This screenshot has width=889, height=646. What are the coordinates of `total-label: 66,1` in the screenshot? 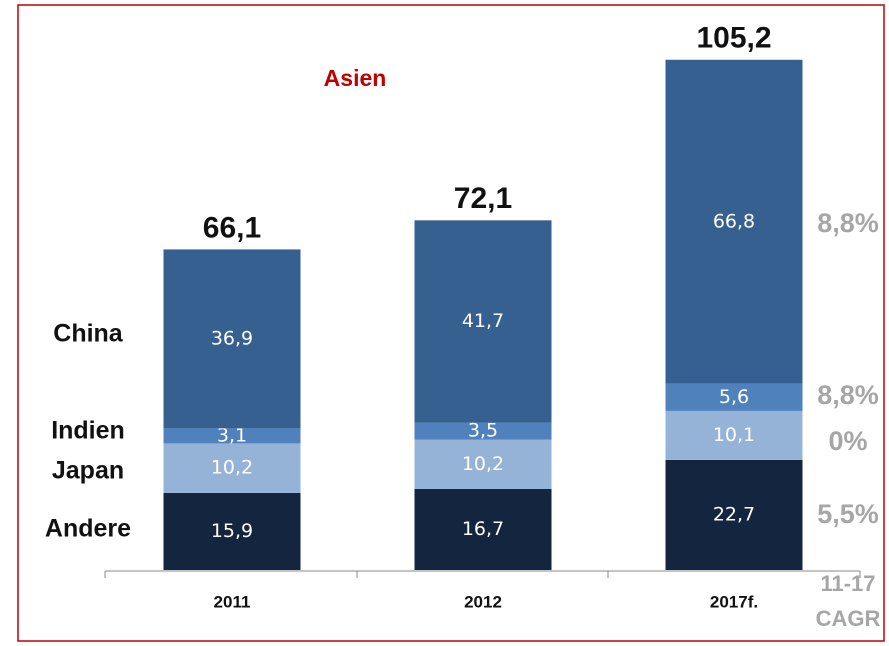 It's located at (232, 227).